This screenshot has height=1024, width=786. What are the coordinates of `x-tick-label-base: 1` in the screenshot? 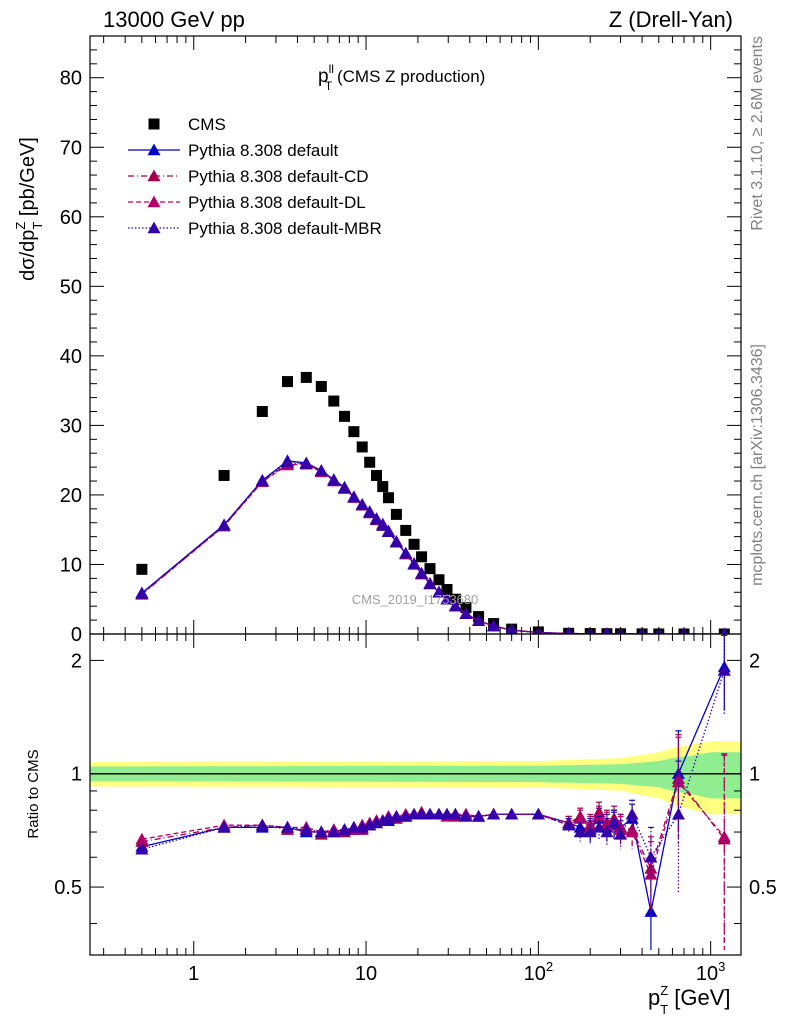 It's located at (193, 974).